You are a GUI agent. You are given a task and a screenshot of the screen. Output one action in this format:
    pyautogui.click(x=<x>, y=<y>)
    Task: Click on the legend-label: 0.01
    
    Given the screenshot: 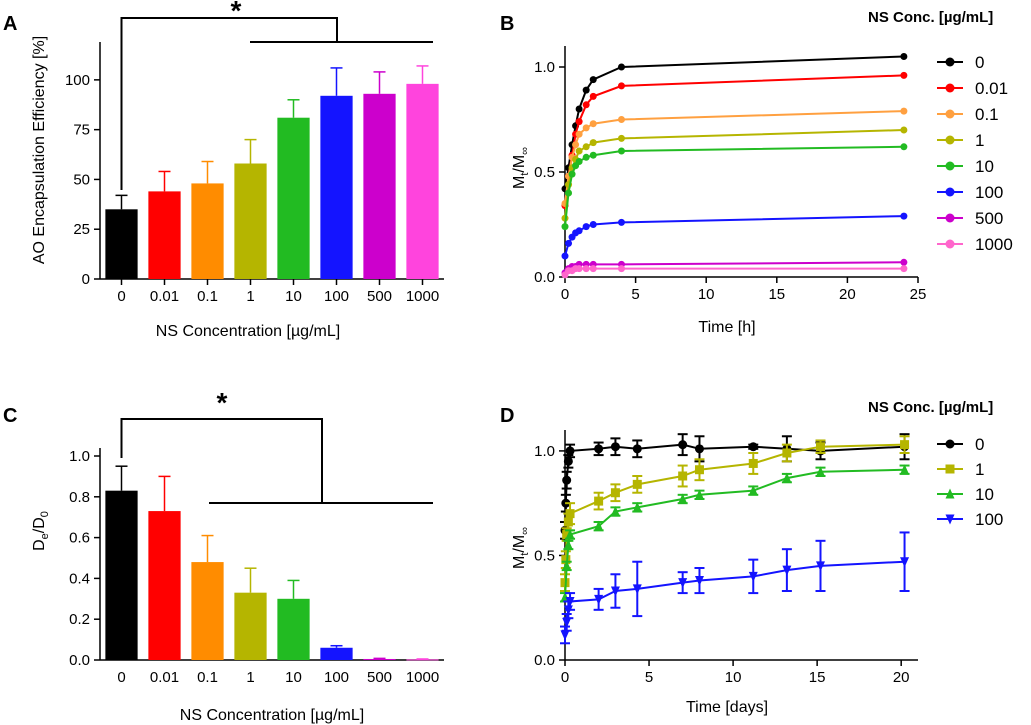 What is the action you would take?
    pyautogui.click(x=991, y=88)
    